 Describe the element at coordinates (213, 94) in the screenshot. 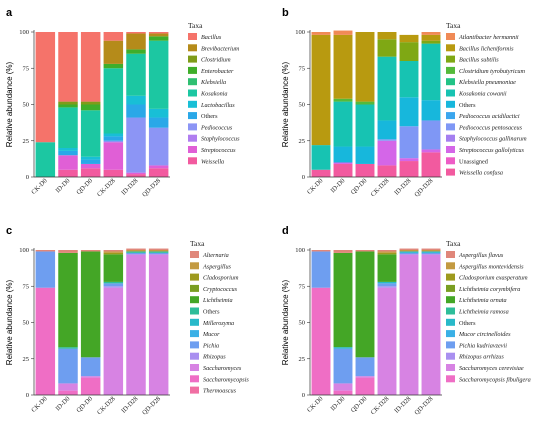

I see `legend-label: Kosakonia` at that location.